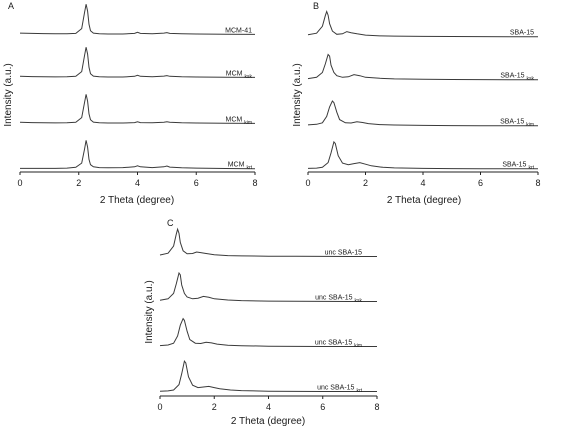 Image resolution: width=573 pixels, height=433 pixels. I want to click on series-label: unc SBA-15 krt, so click(340, 390).